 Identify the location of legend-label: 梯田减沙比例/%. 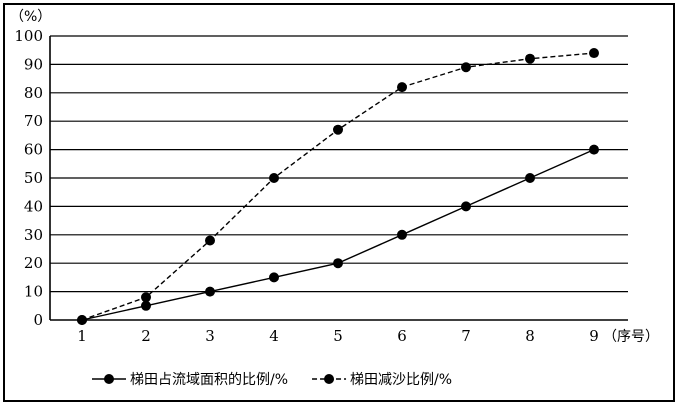
(401, 380).